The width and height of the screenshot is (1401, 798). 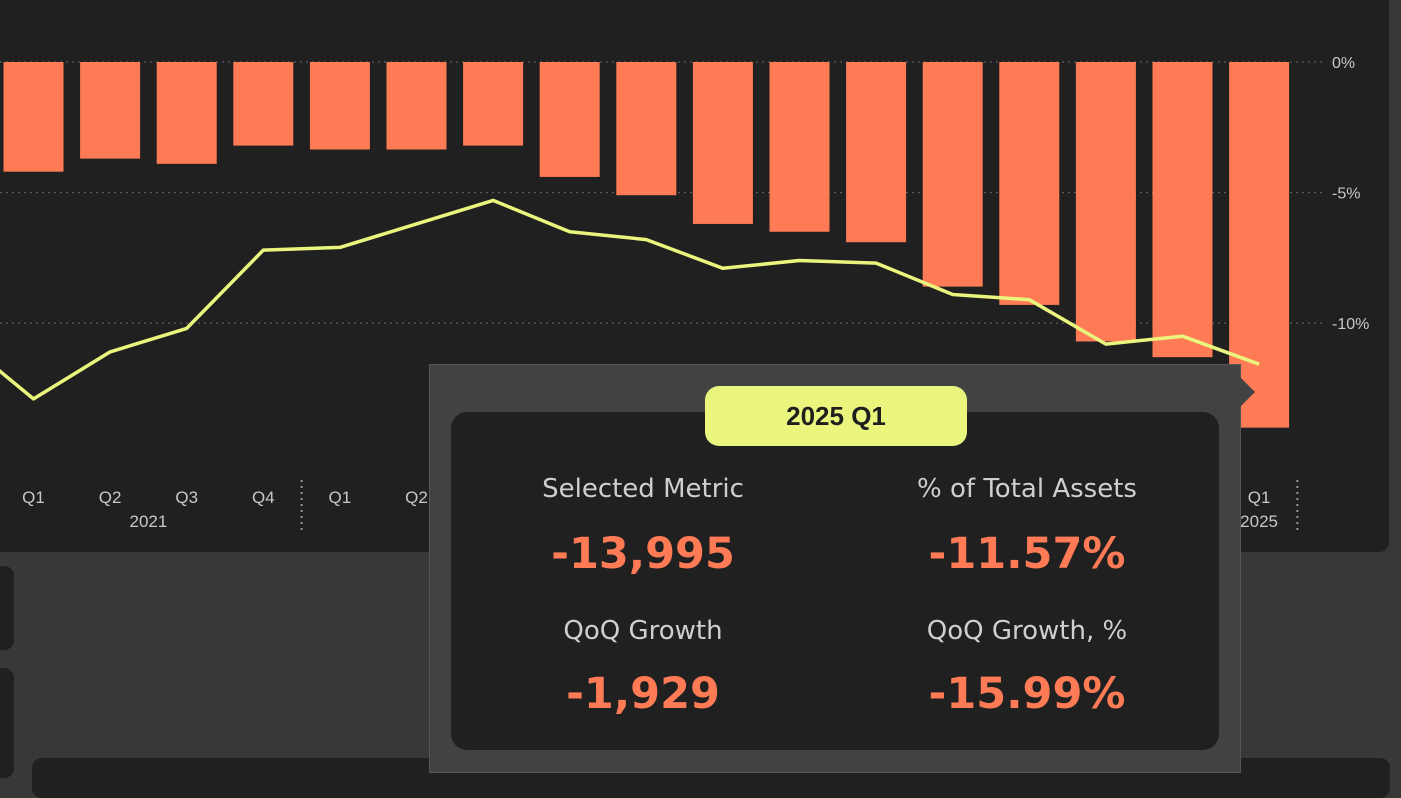 What do you see at coordinates (1259, 521) in the screenshot?
I see `year-label: 2025` at bounding box center [1259, 521].